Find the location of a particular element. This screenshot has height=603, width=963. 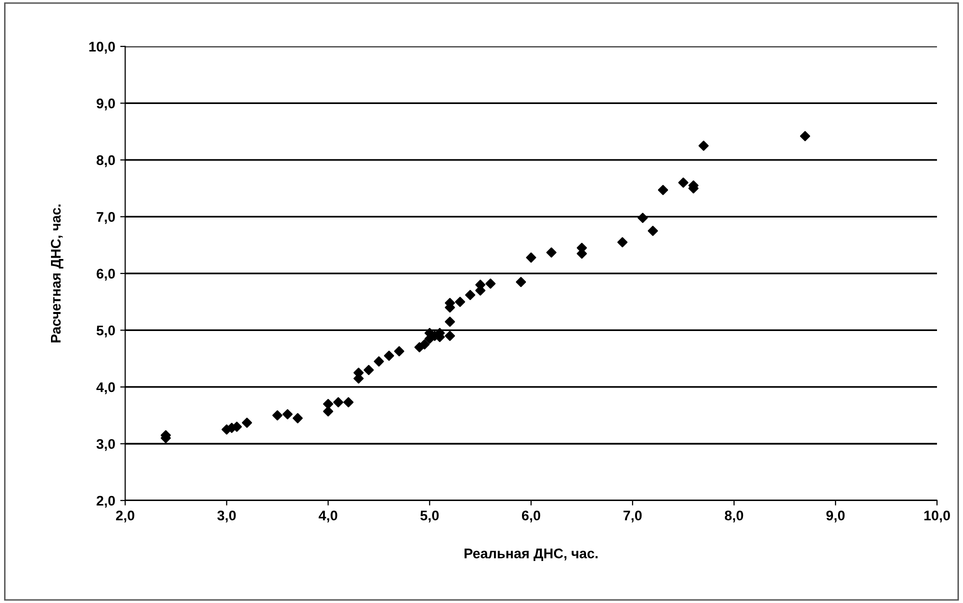

x-tick-label: 5,0 is located at coordinates (429, 516).